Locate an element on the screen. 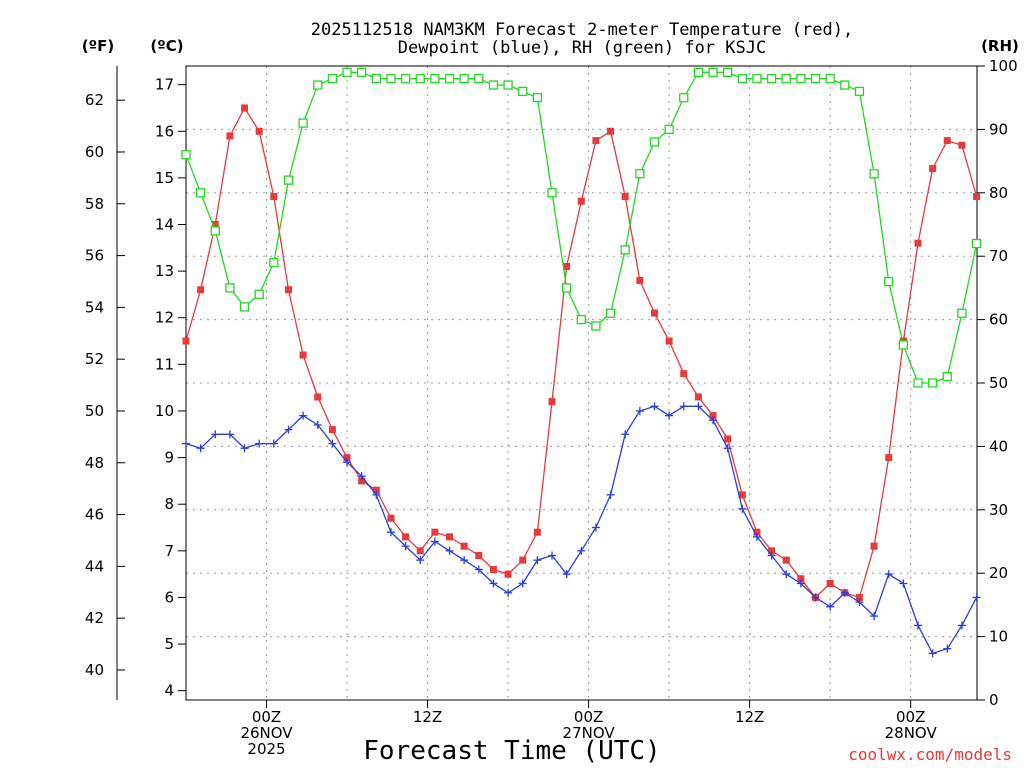 This screenshot has width=1024, height=768. x-tick-label: 28NOV is located at coordinates (911, 733).